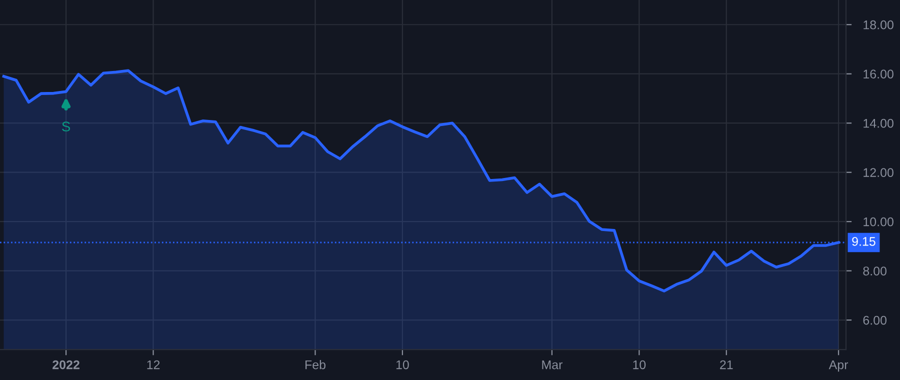 The width and height of the screenshot is (900, 380). I want to click on y-tick-label: 10.00, so click(879, 221).